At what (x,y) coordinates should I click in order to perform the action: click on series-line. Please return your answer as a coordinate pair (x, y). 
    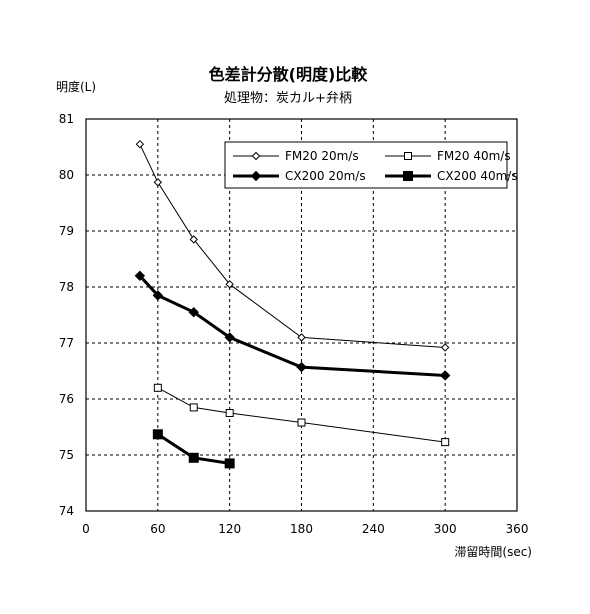
    Looking at the image, I should click on (292, 325).